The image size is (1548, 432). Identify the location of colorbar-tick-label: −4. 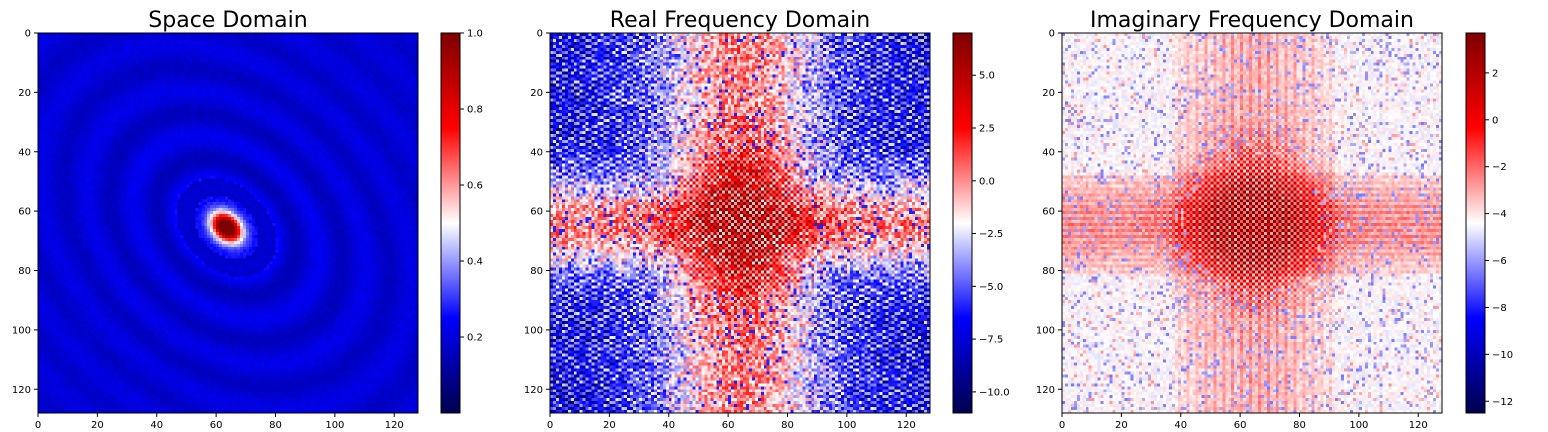
(1499, 214).